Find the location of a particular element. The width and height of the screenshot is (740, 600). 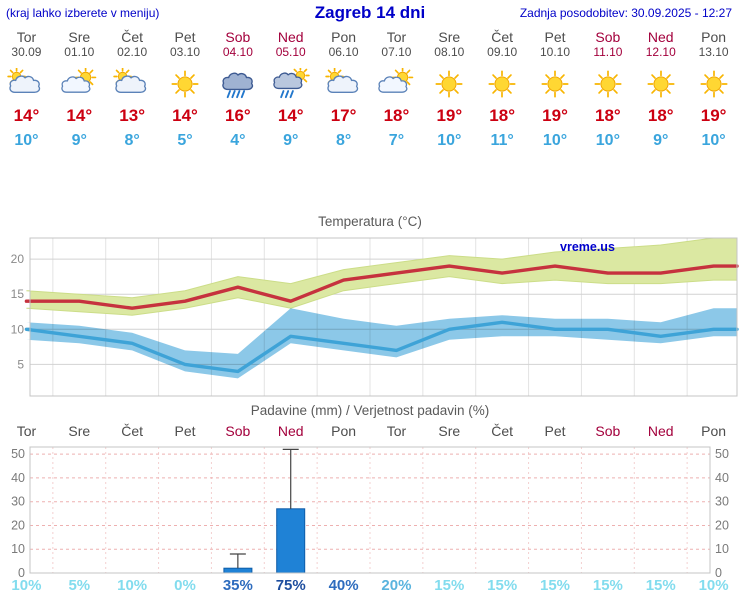

day-column: Tor 30.09 14° 10° is located at coordinates (26, 90).